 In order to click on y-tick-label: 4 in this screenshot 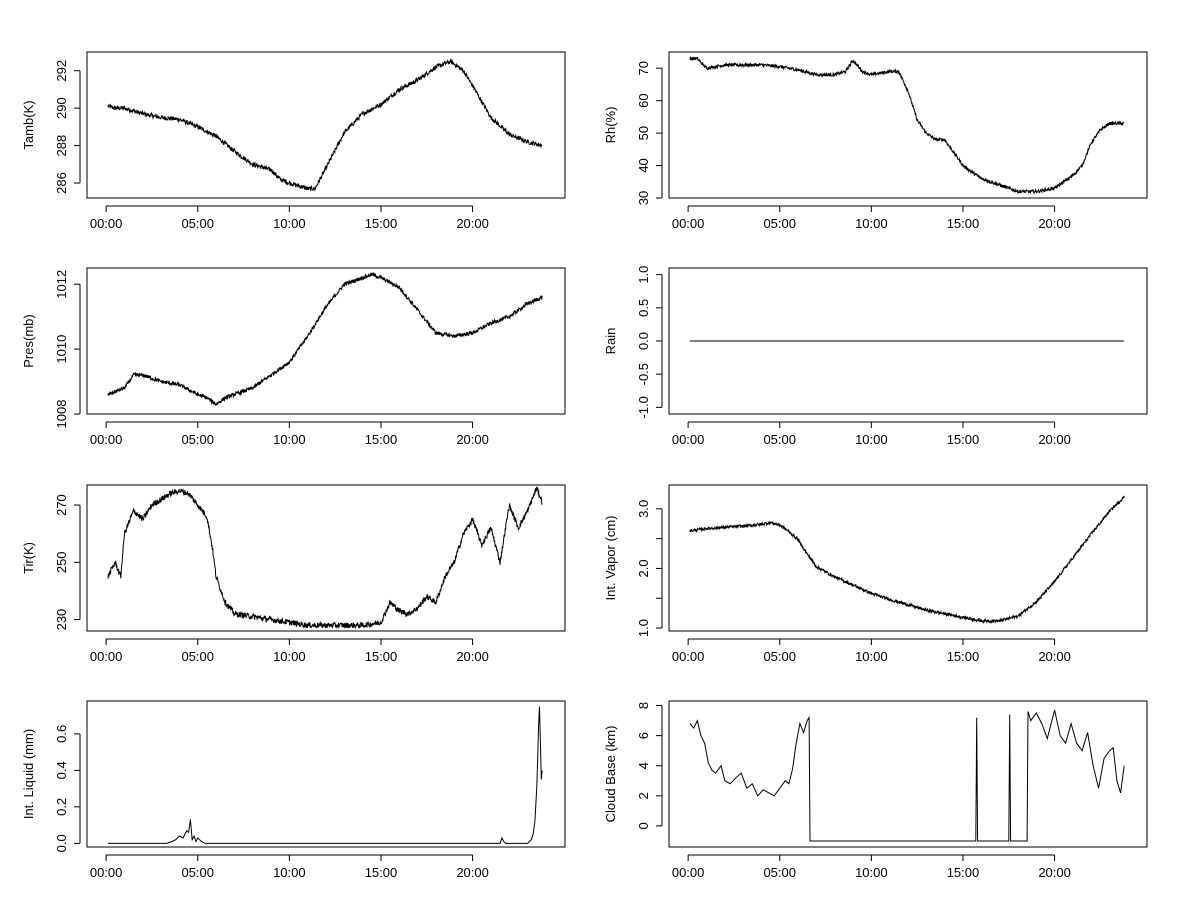, I will do `click(643, 765)`.